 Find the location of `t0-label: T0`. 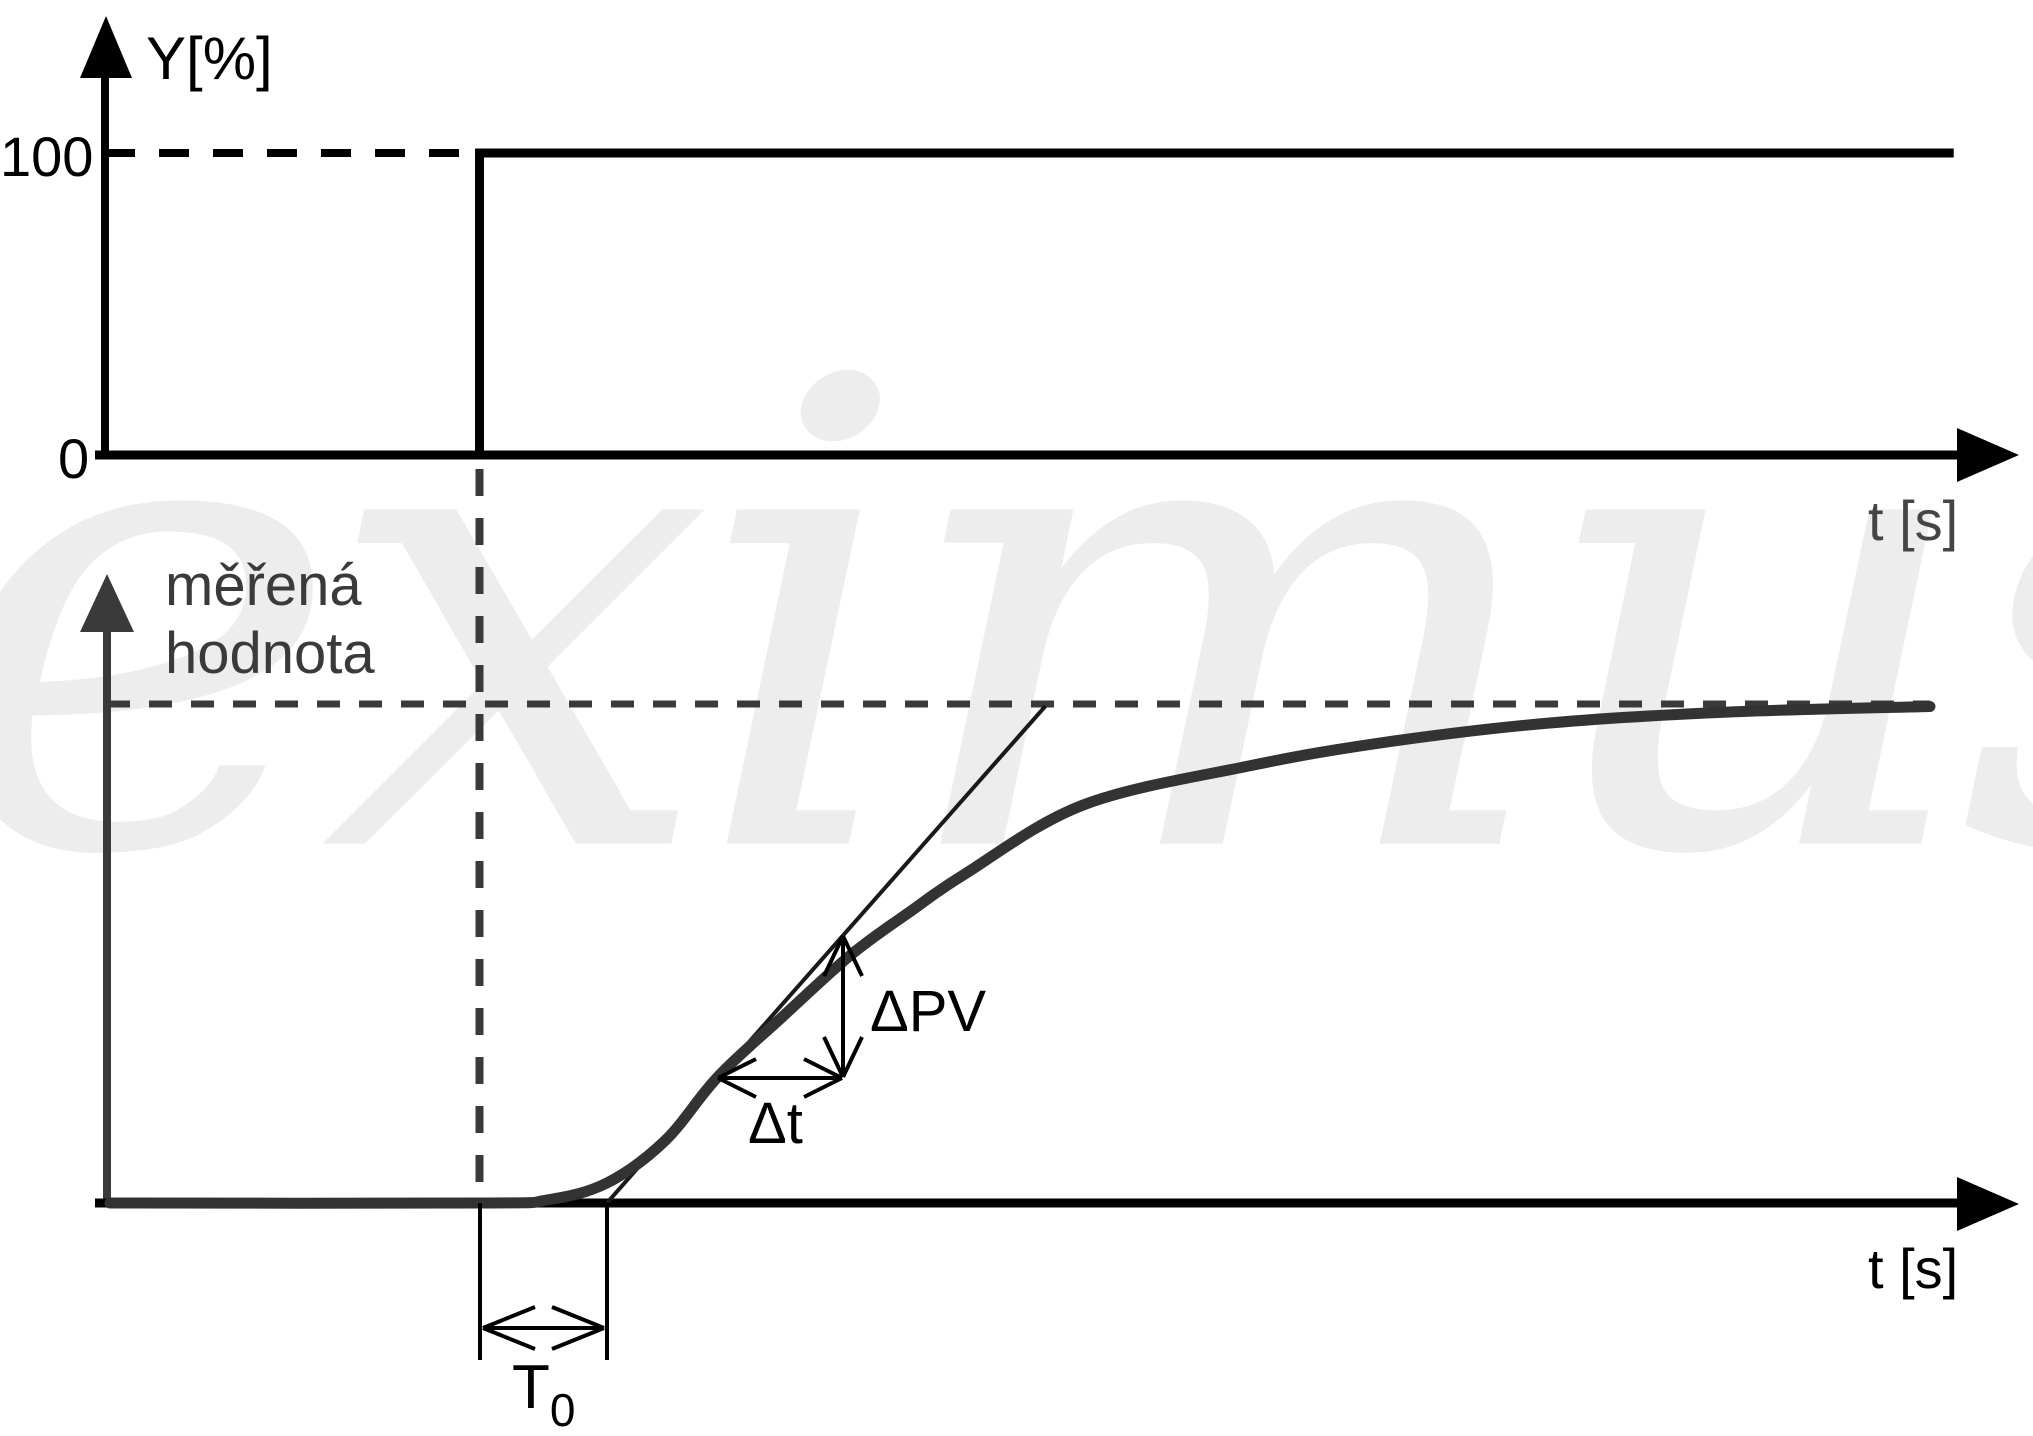

t0-label: T0 is located at coordinates (543, 1394).